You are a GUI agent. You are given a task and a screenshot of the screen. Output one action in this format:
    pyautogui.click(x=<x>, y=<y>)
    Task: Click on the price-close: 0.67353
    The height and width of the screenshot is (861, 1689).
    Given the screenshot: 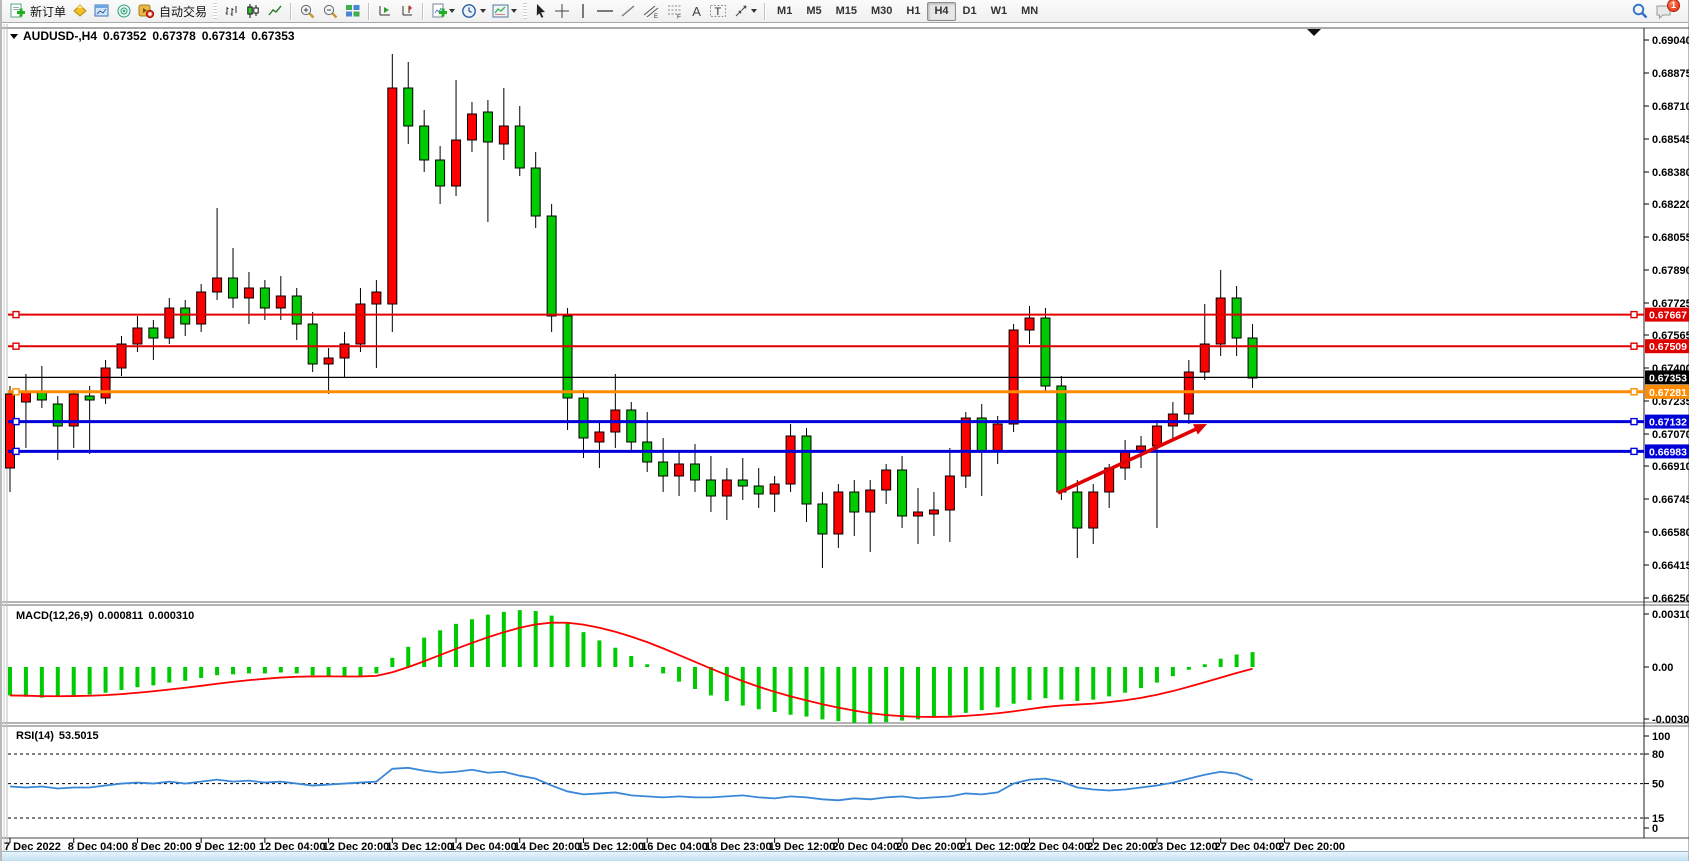 What is the action you would take?
    pyautogui.click(x=273, y=36)
    